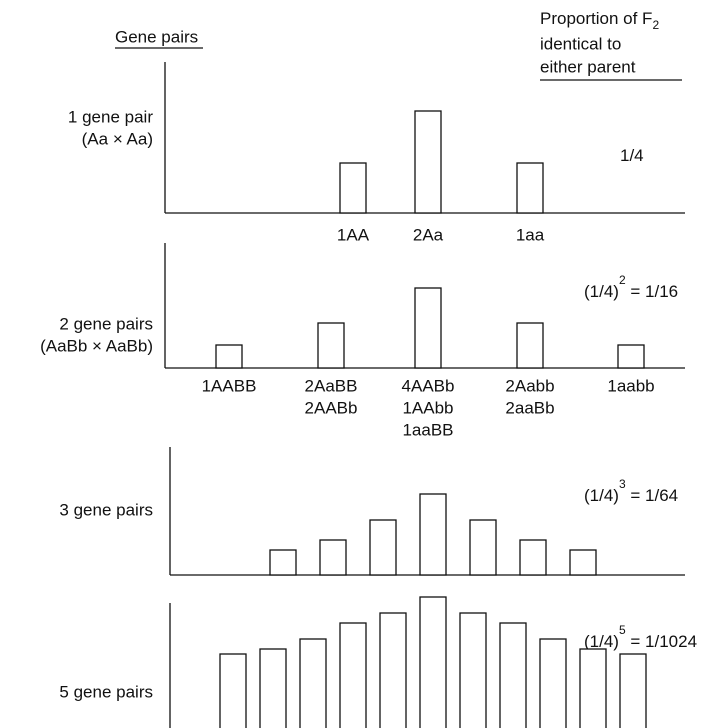 Image resolution: width=711 pixels, height=728 pixels. What do you see at coordinates (530, 234) in the screenshot?
I see `category-label: 1aa` at bounding box center [530, 234].